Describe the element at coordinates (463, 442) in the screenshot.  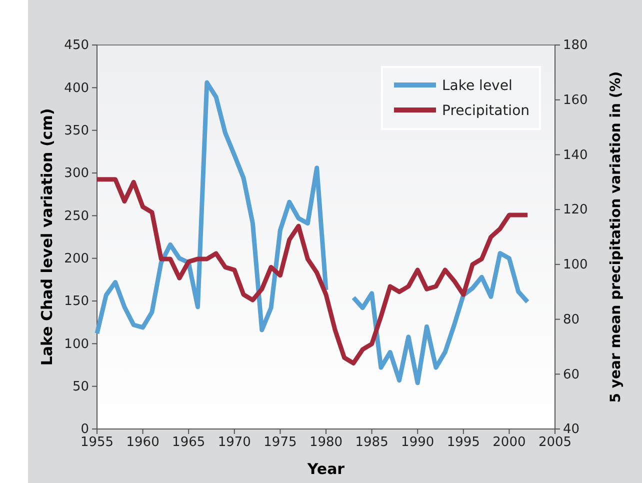
I see `x-tick-label: 1995` at that location.